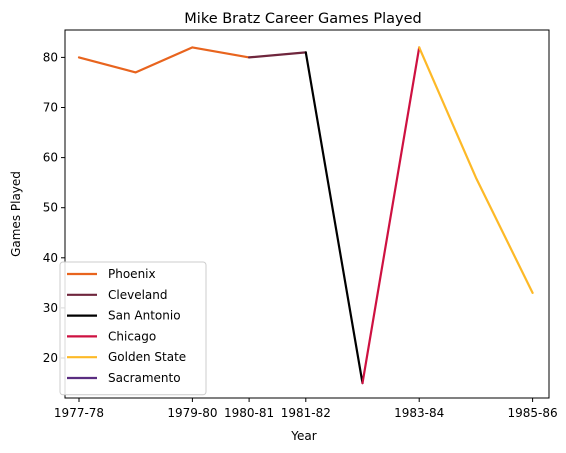 This screenshot has height=453, width=566. I want to click on x-tick-label: 1977-78, so click(79, 413).